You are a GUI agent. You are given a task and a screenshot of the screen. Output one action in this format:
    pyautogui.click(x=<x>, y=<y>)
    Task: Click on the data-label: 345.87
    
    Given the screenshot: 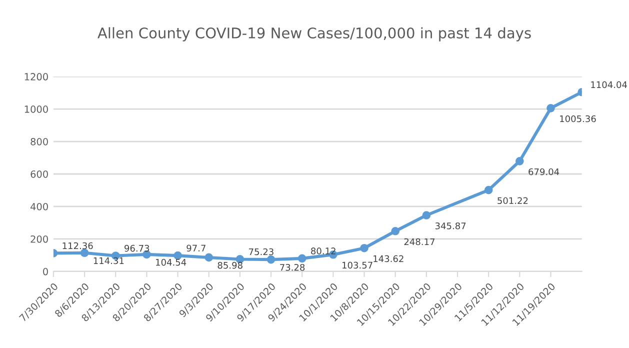 What is the action you would take?
    pyautogui.click(x=450, y=226)
    